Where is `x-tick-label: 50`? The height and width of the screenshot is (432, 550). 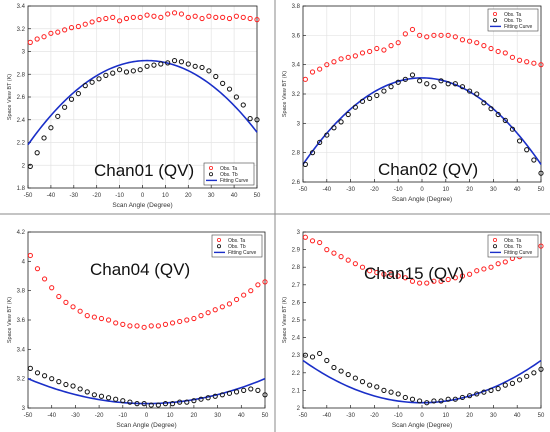
x-tick-label: 50 is located at coordinates (541, 416).